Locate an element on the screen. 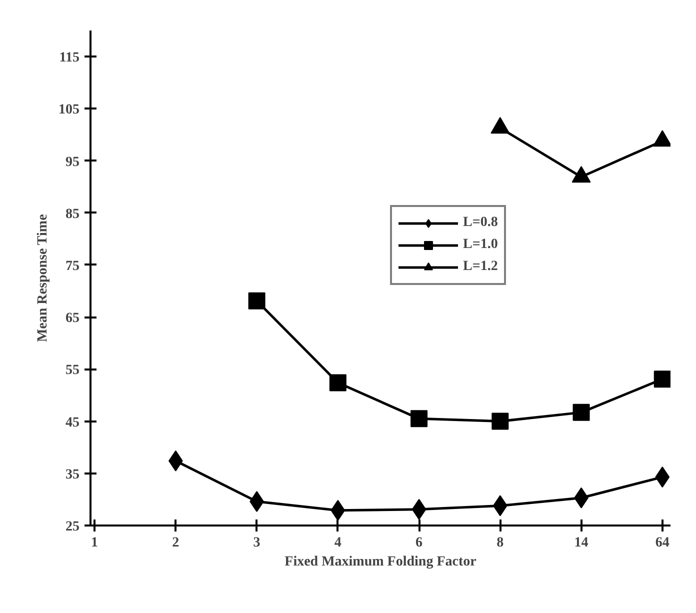 Image resolution: width=696 pixels, height=613 pixels. legend-label: L=0.8 is located at coordinates (480, 223).